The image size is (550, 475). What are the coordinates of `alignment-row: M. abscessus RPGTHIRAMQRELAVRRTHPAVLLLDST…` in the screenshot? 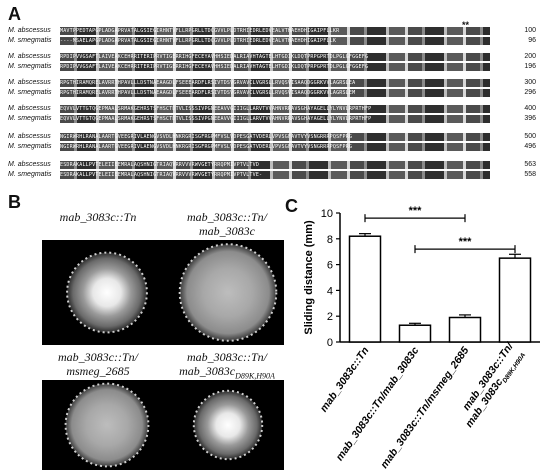 It's located at (276, 83).